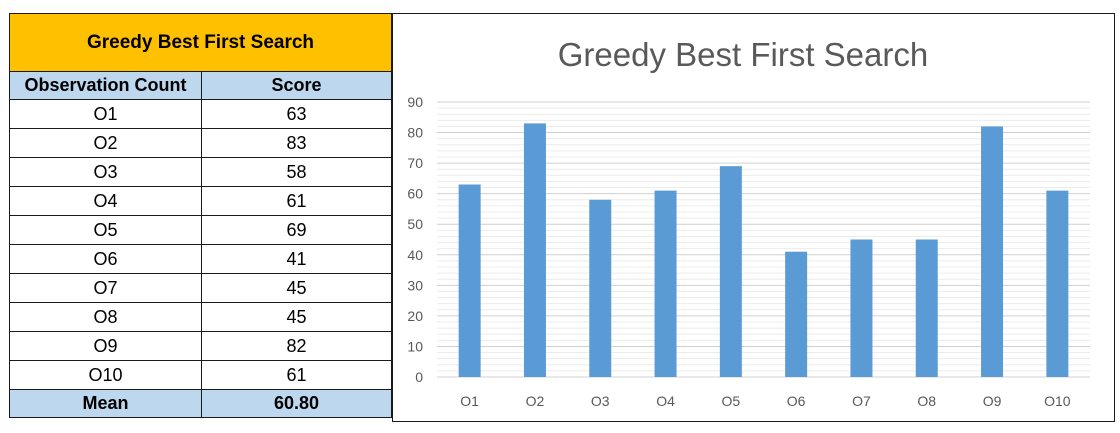 The image size is (1120, 433). What do you see at coordinates (926, 401) in the screenshot?
I see `x-tick-label: O8` at bounding box center [926, 401].